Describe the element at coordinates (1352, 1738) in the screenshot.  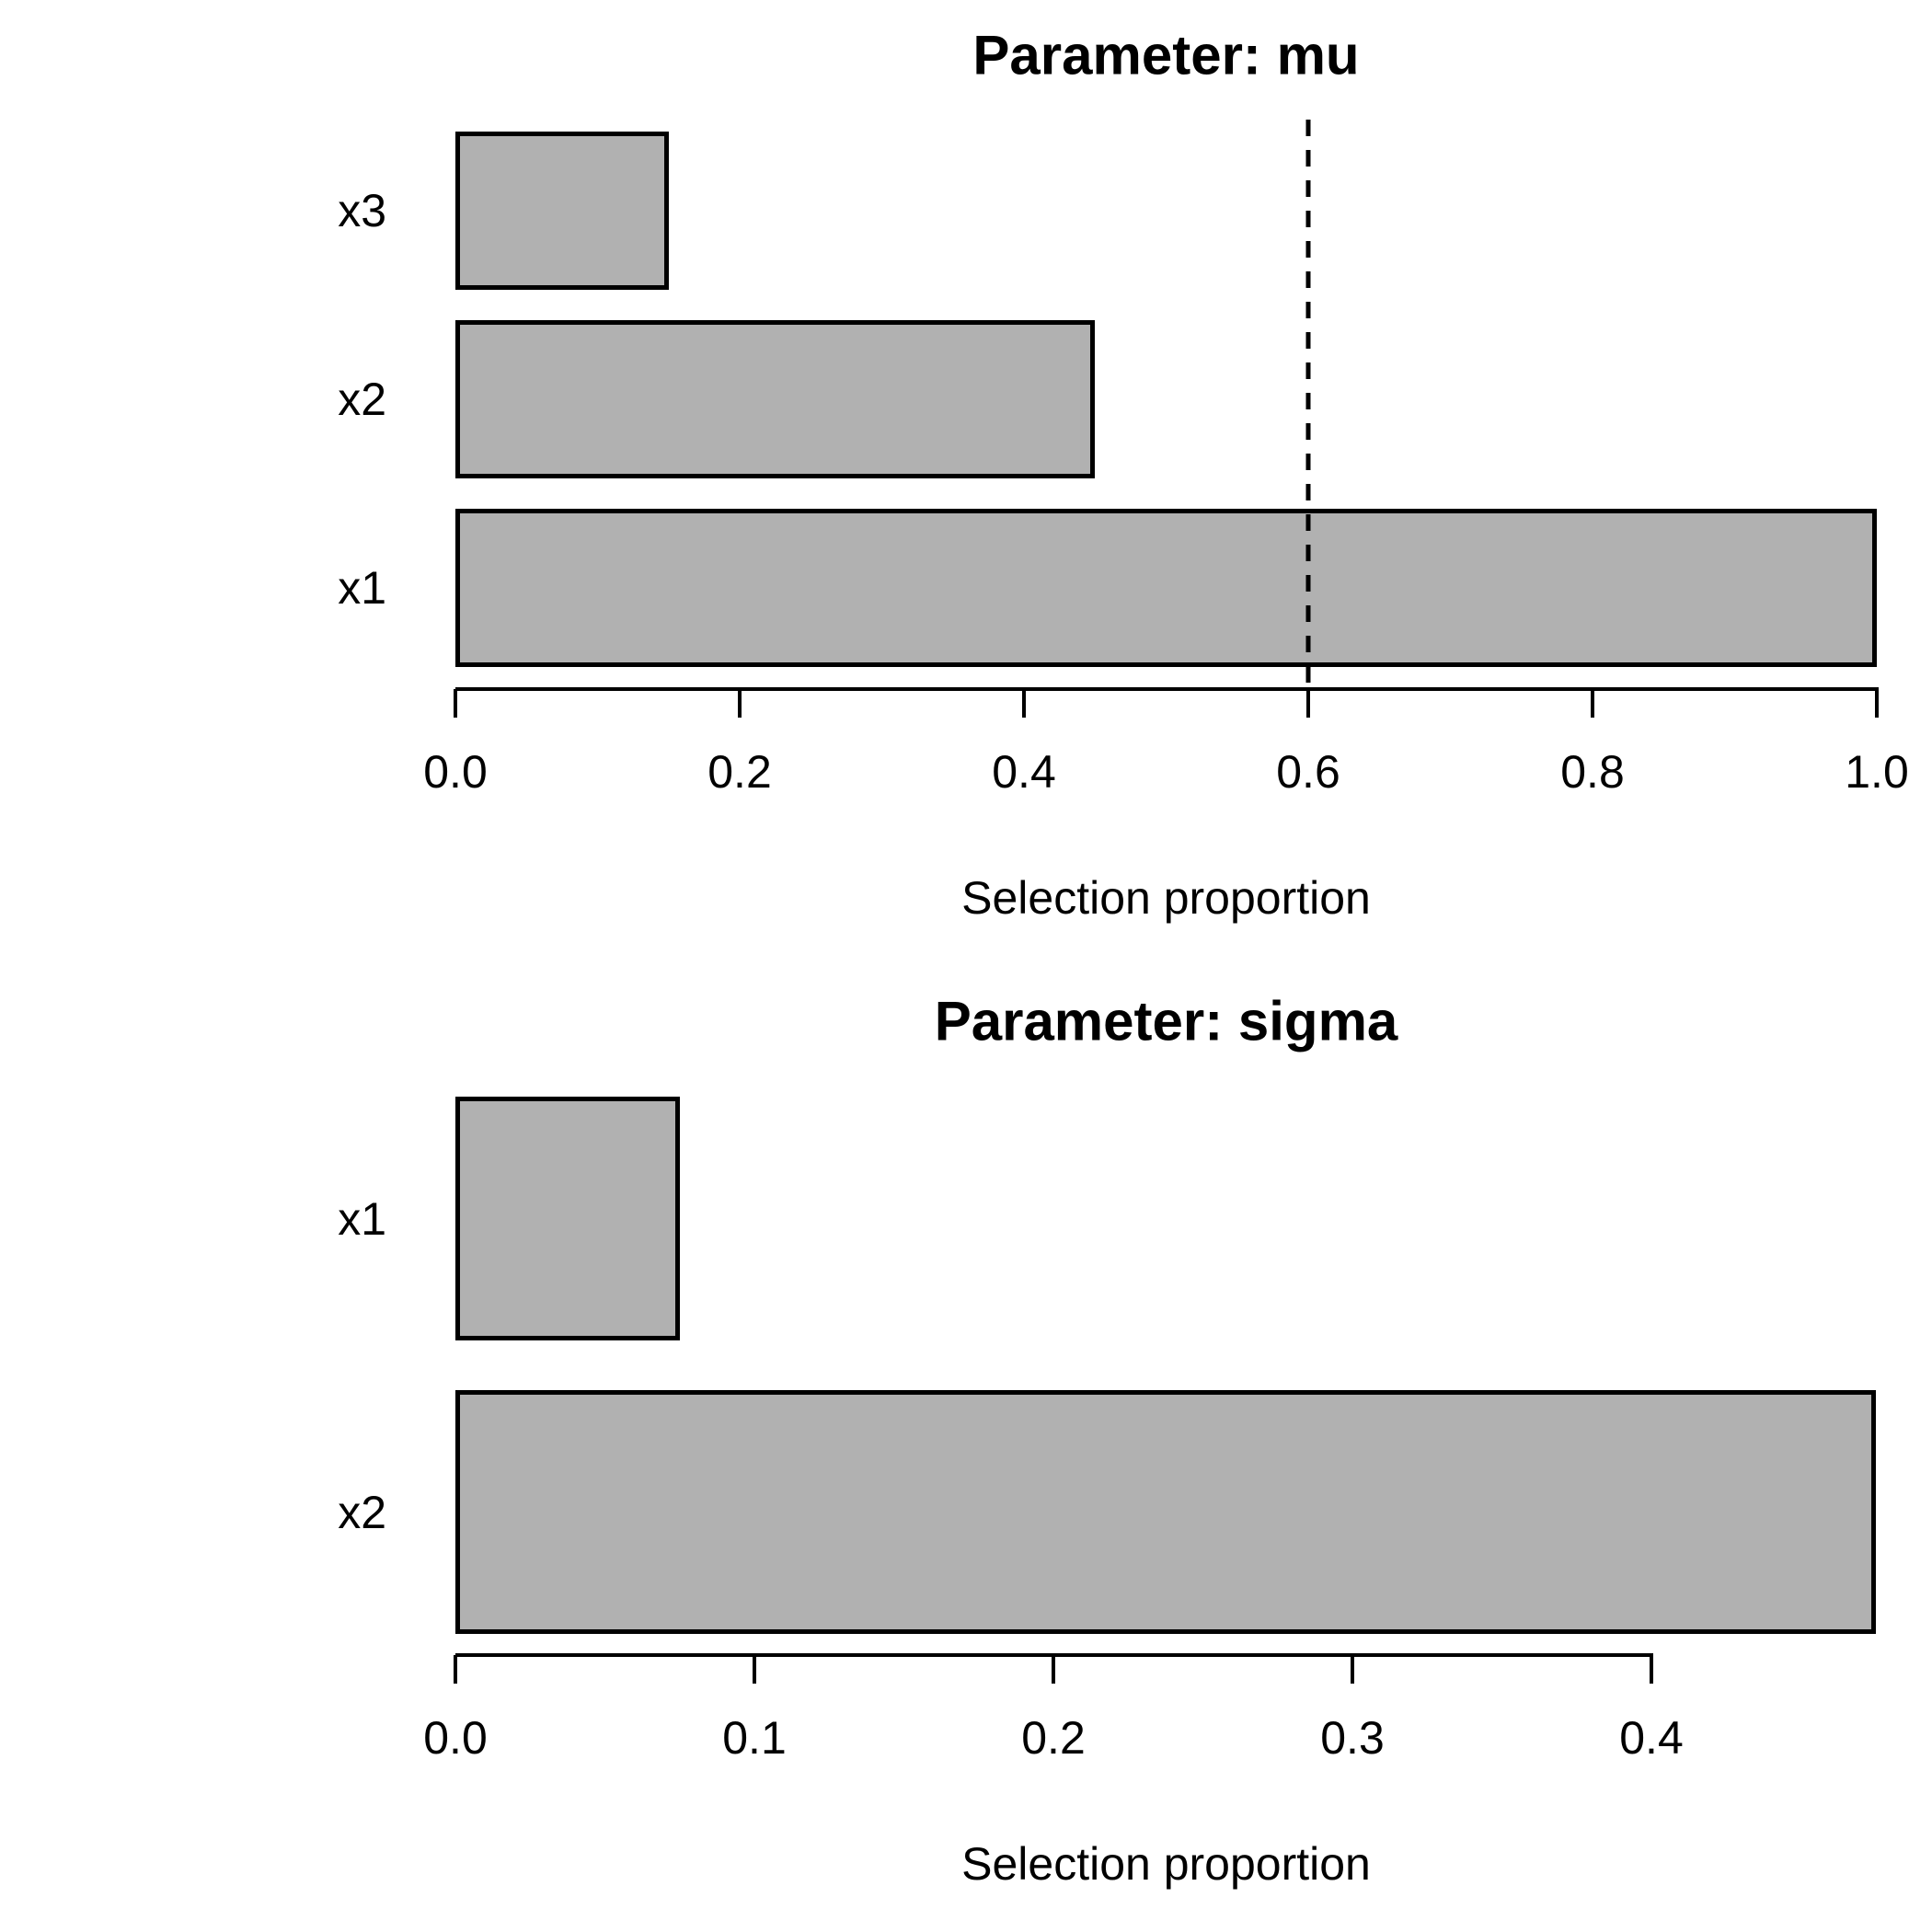
I see `x-axis-tick-label: 0.3` at that location.